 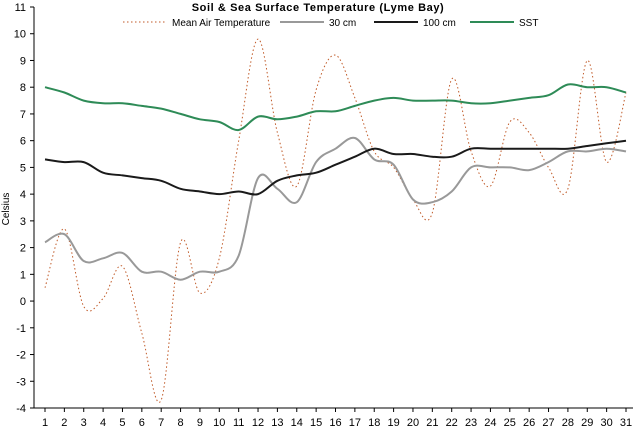 I want to click on legend-label: 30 cm, so click(x=342, y=23).